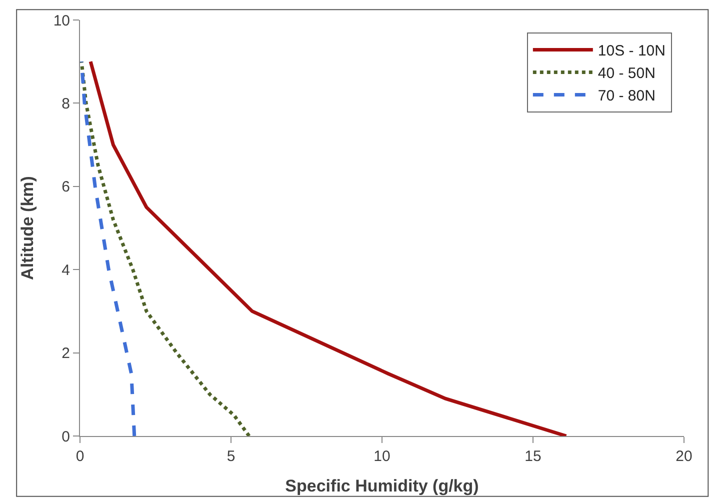  Describe the element at coordinates (27, 228) in the screenshot. I see `y-axis-title: Altitude (km)` at that location.